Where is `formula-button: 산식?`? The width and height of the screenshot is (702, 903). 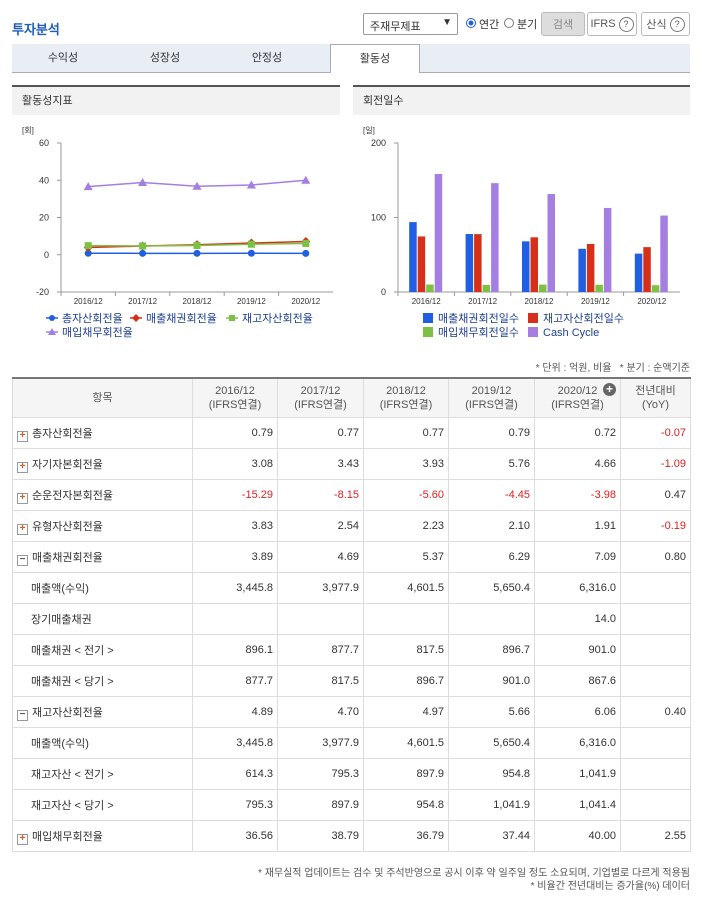
formula-button: 산식? is located at coordinates (665, 24).